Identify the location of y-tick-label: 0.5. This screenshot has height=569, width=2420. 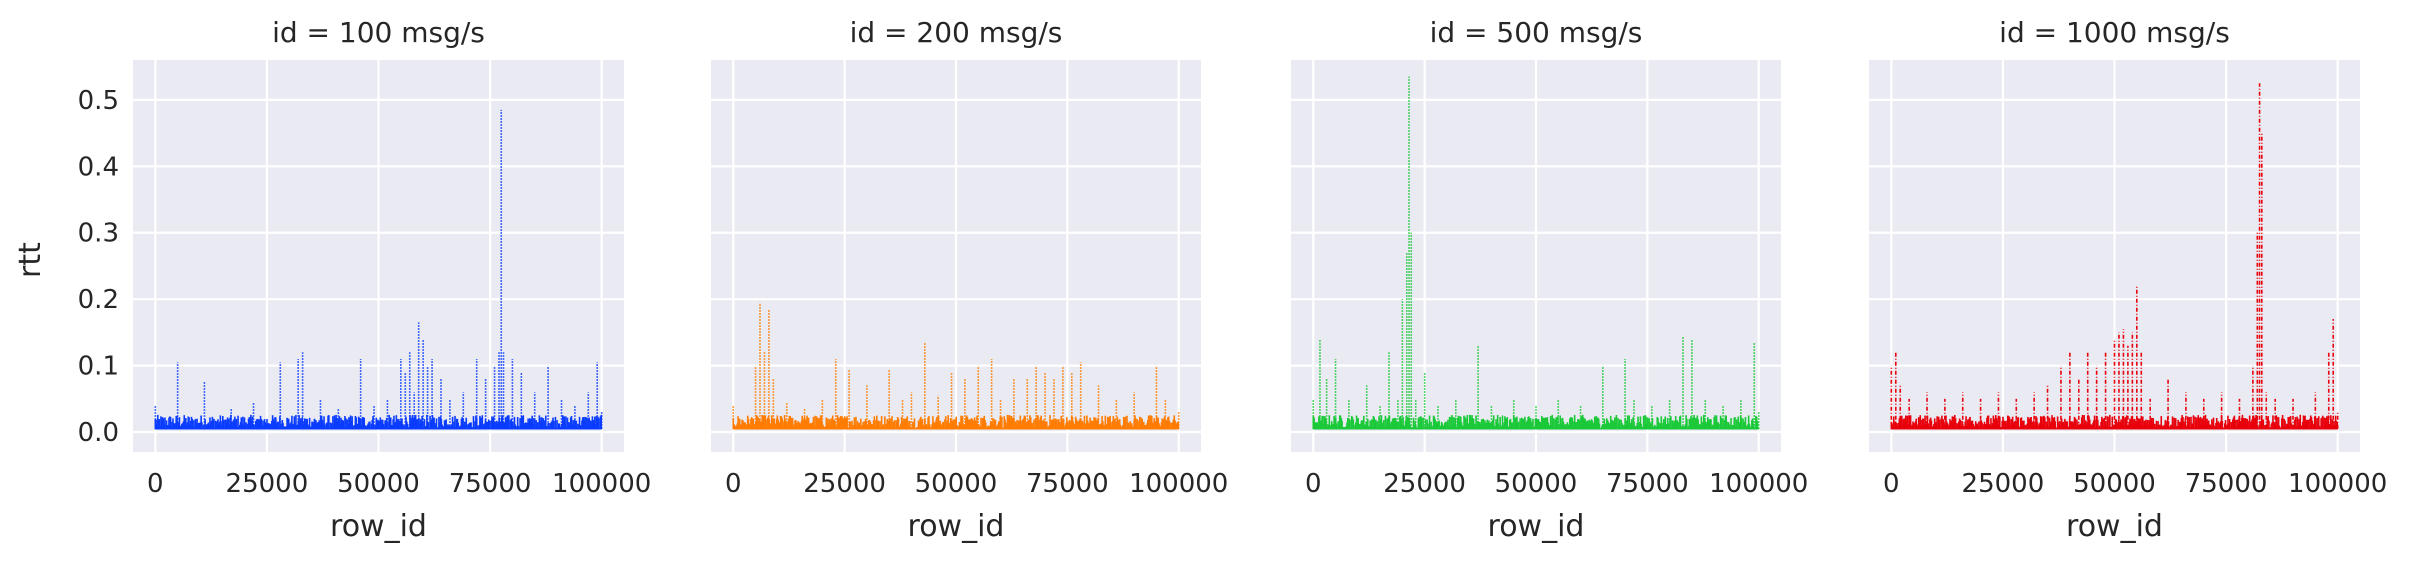
(98, 101).